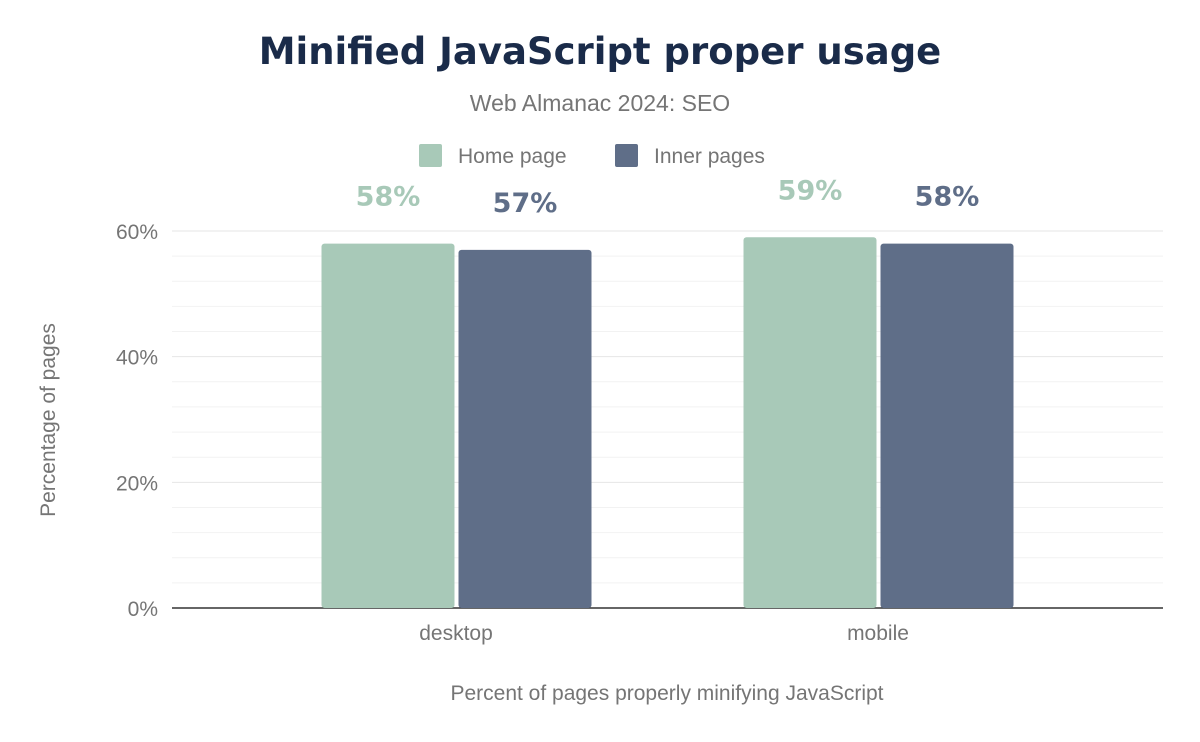 Image resolution: width=1200 pixels, height=742 pixels. Describe the element at coordinates (512, 156) in the screenshot. I see `legend-label: Home page` at that location.